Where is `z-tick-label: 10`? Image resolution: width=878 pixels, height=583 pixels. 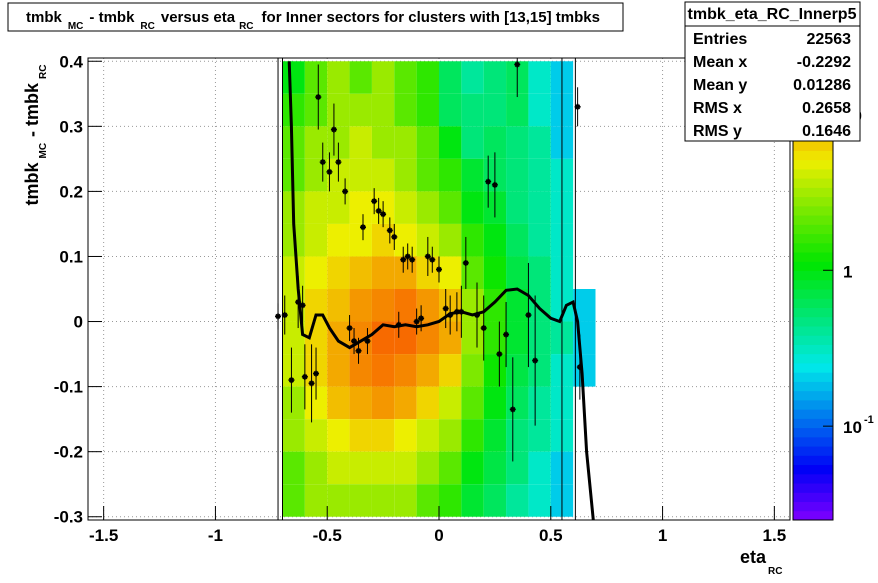 z-tick-label: 10 is located at coordinates (852, 427).